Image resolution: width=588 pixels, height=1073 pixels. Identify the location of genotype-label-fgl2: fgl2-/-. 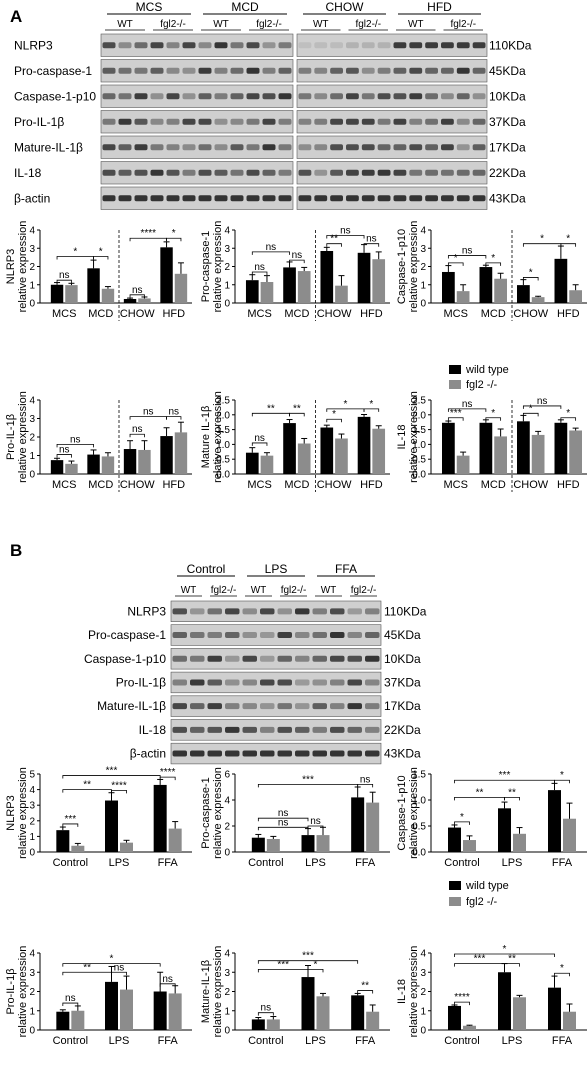
(364, 590).